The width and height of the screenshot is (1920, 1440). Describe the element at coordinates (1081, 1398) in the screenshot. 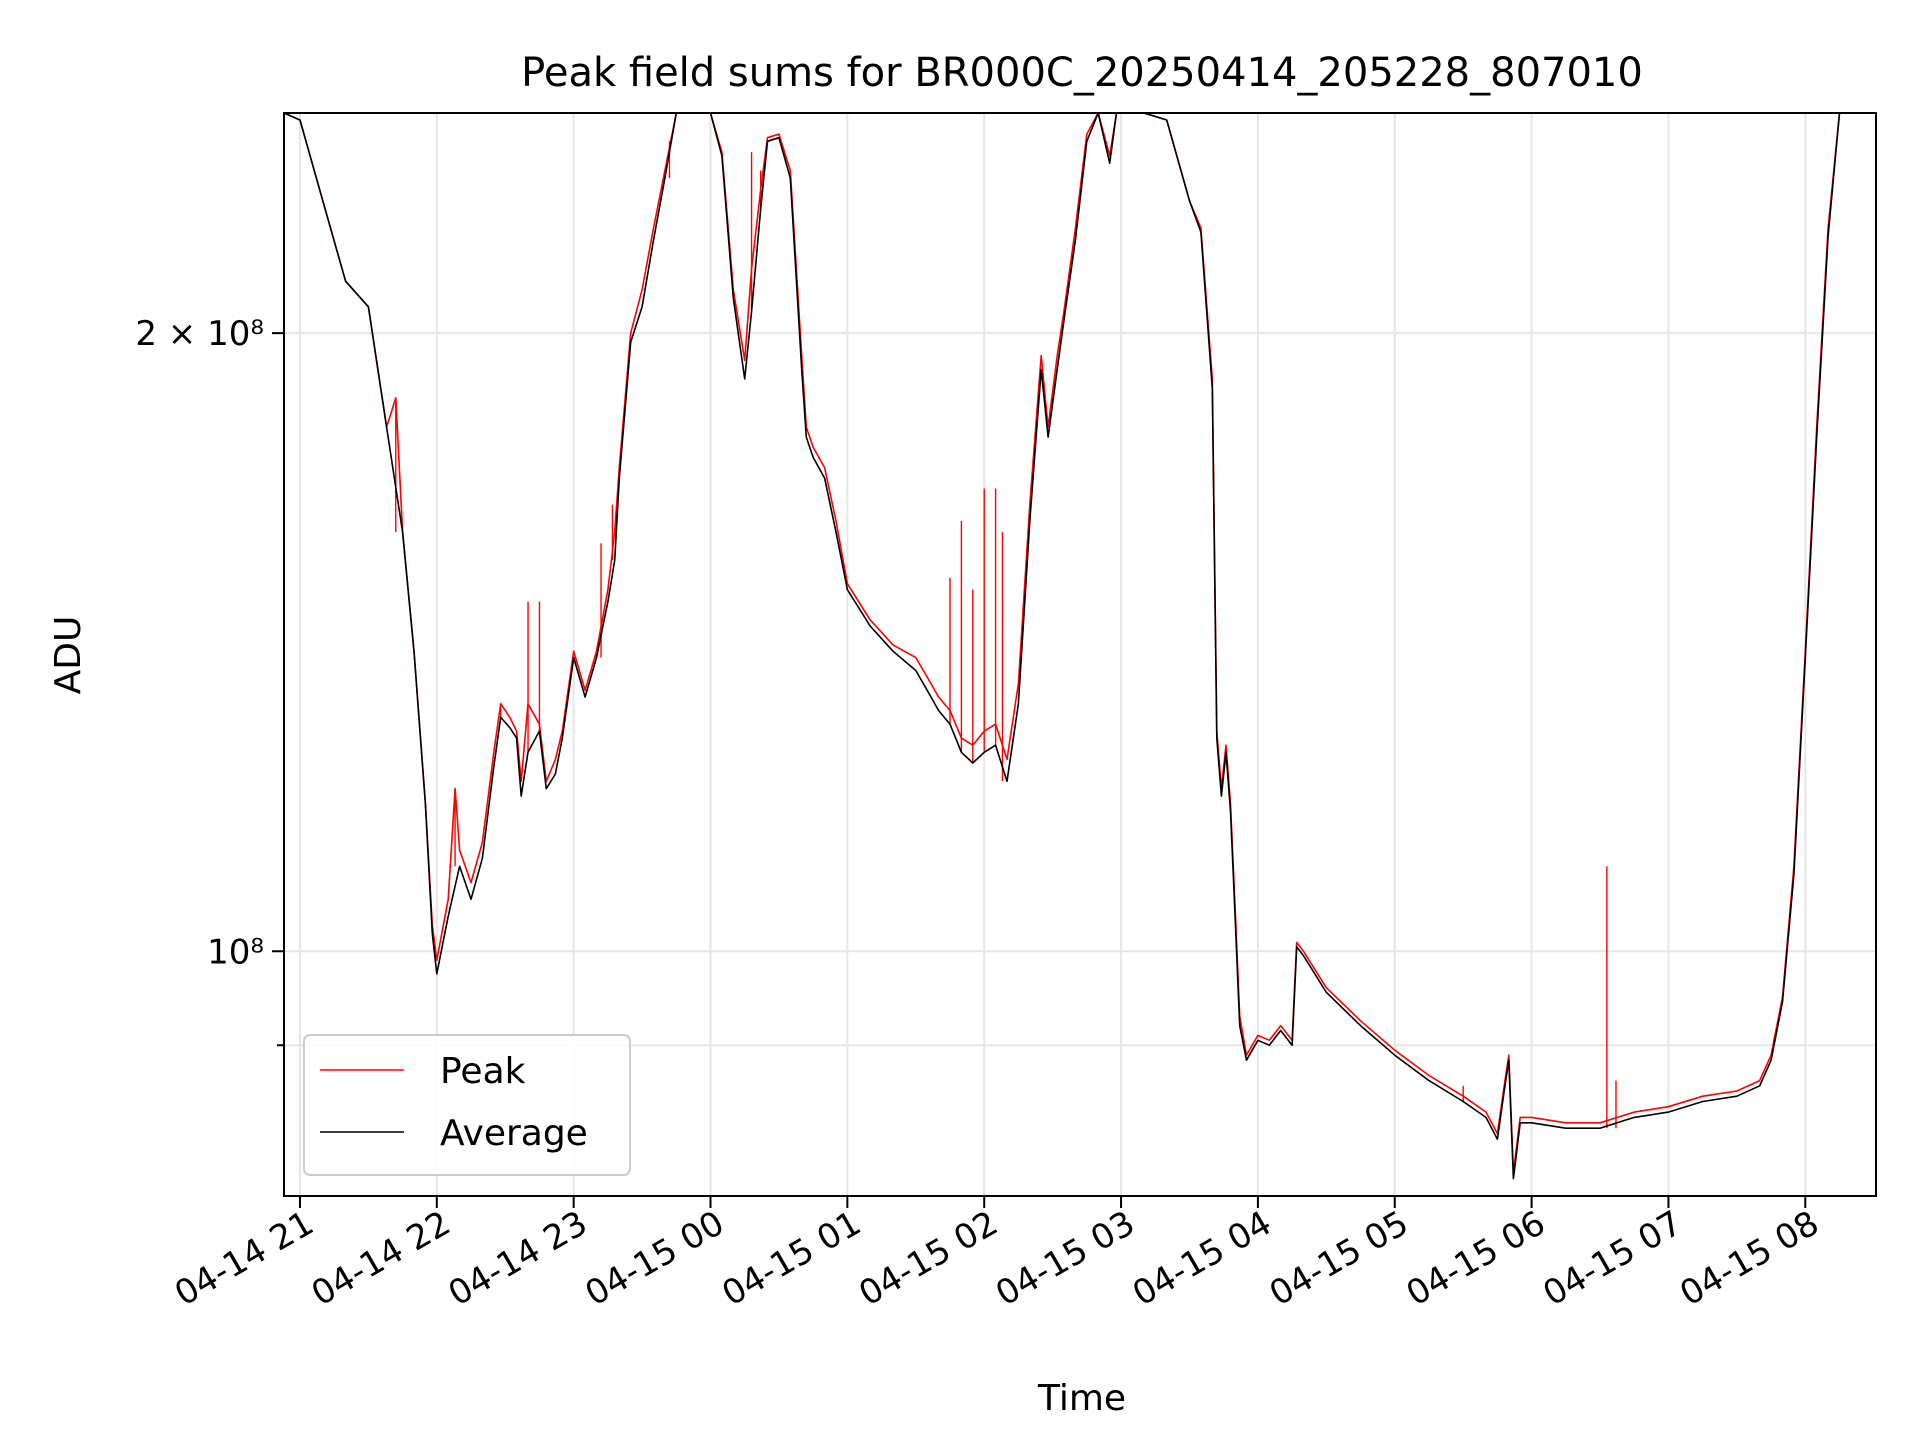

I see `x-axis-label: Time` at that location.